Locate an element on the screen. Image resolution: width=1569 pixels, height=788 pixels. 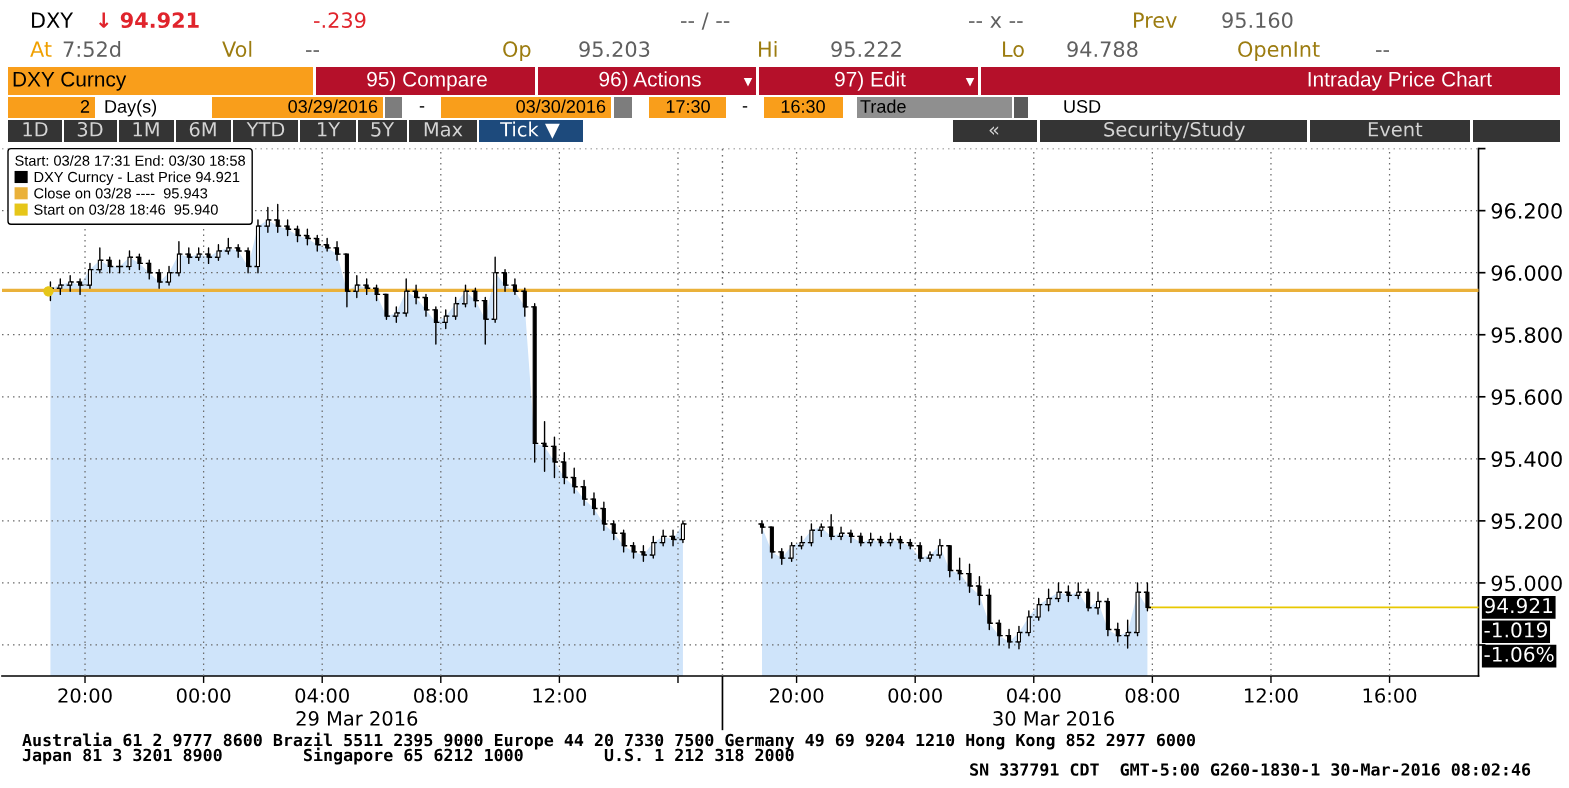
text: 95.160 is located at coordinates (1257, 20).